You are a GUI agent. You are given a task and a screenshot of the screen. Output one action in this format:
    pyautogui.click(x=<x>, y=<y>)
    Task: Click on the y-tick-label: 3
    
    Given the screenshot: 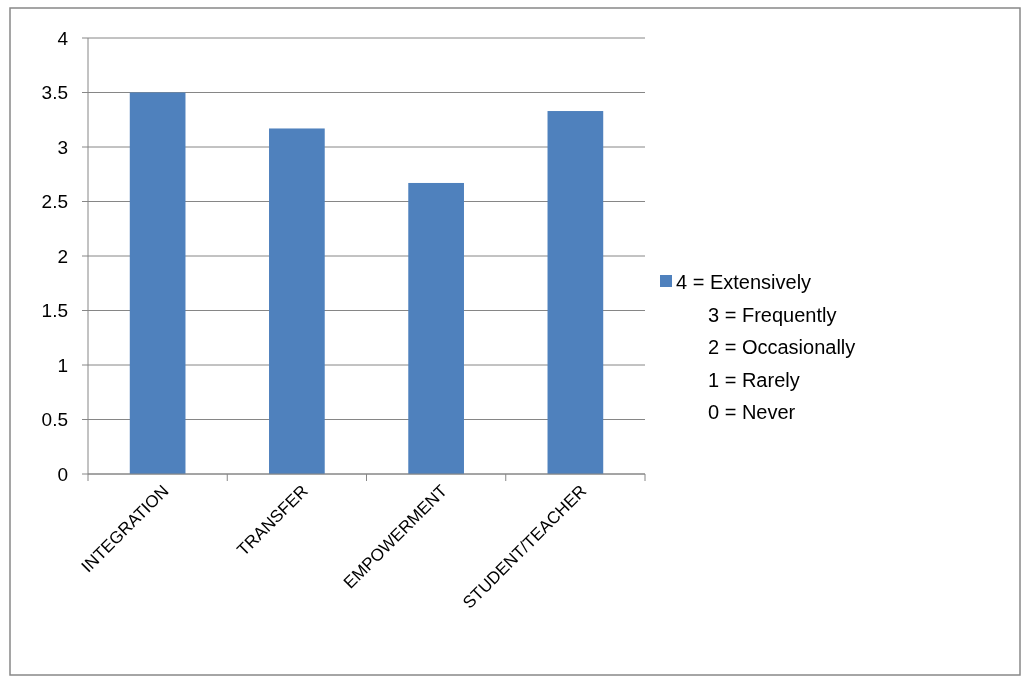 What is the action you would take?
    pyautogui.click(x=62, y=147)
    